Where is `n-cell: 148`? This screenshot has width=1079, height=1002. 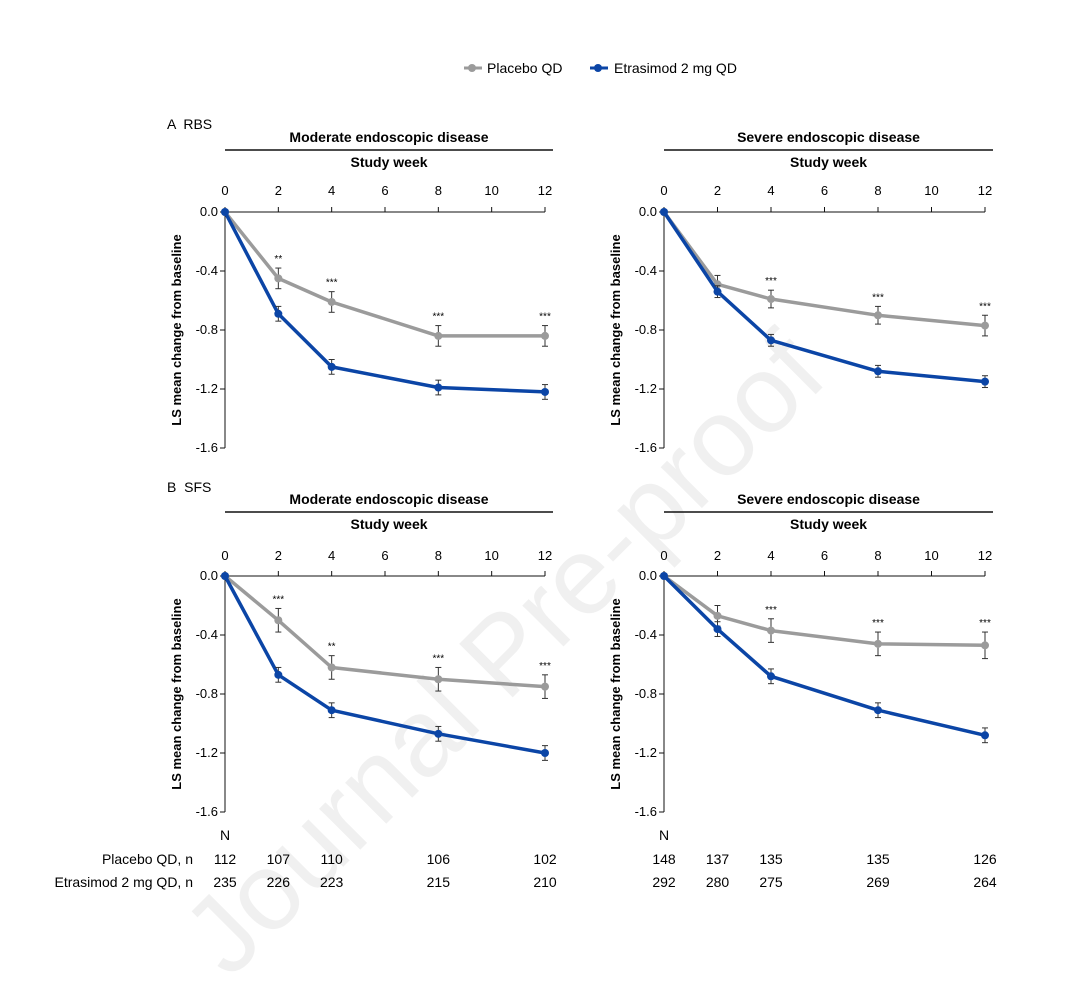
n-cell: 148 is located at coordinates (664, 859).